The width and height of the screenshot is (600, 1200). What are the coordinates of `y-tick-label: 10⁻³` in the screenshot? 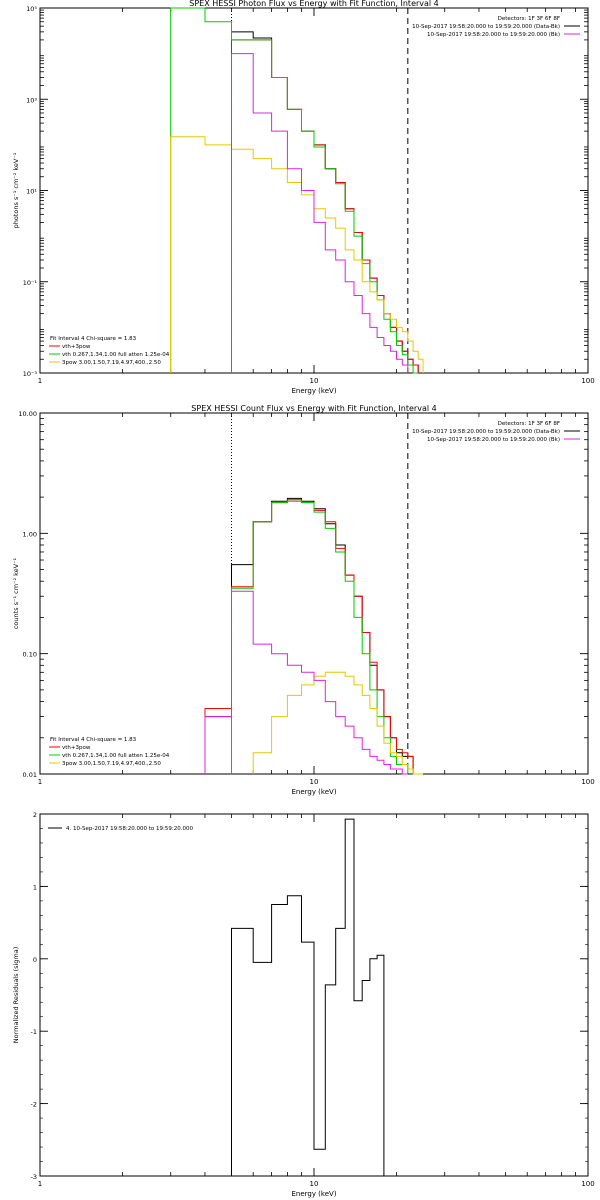 It's located at (30, 374).